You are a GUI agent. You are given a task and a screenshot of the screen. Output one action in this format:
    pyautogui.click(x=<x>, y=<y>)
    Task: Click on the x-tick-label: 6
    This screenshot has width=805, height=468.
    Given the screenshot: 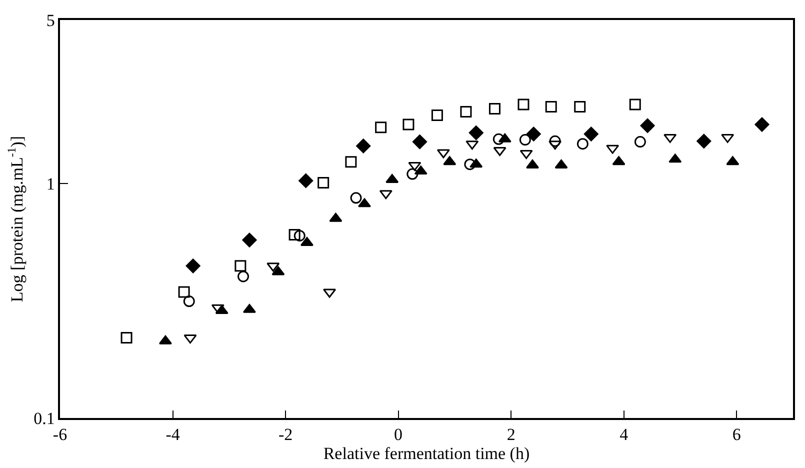 What is the action you would take?
    pyautogui.click(x=736, y=434)
    